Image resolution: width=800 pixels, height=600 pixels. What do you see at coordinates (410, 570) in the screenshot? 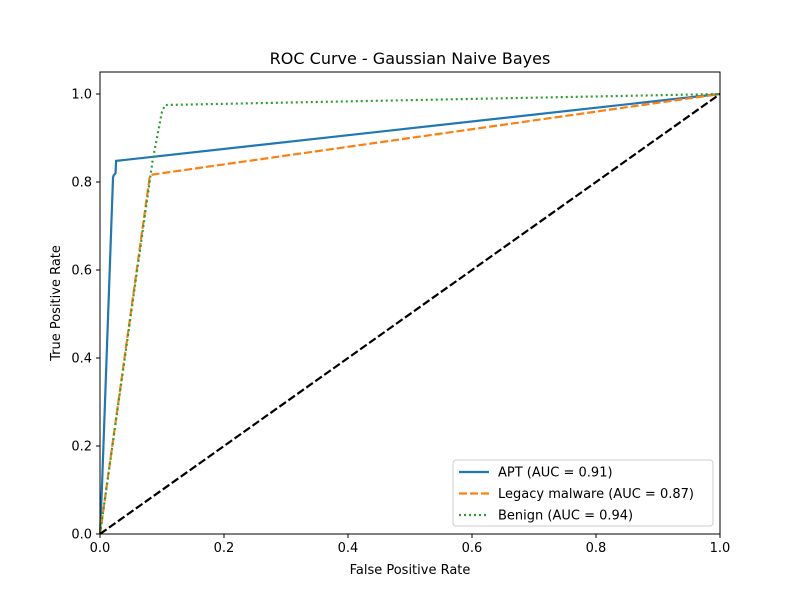
I see `x-axis-label: False Positive Rate` at bounding box center [410, 570].